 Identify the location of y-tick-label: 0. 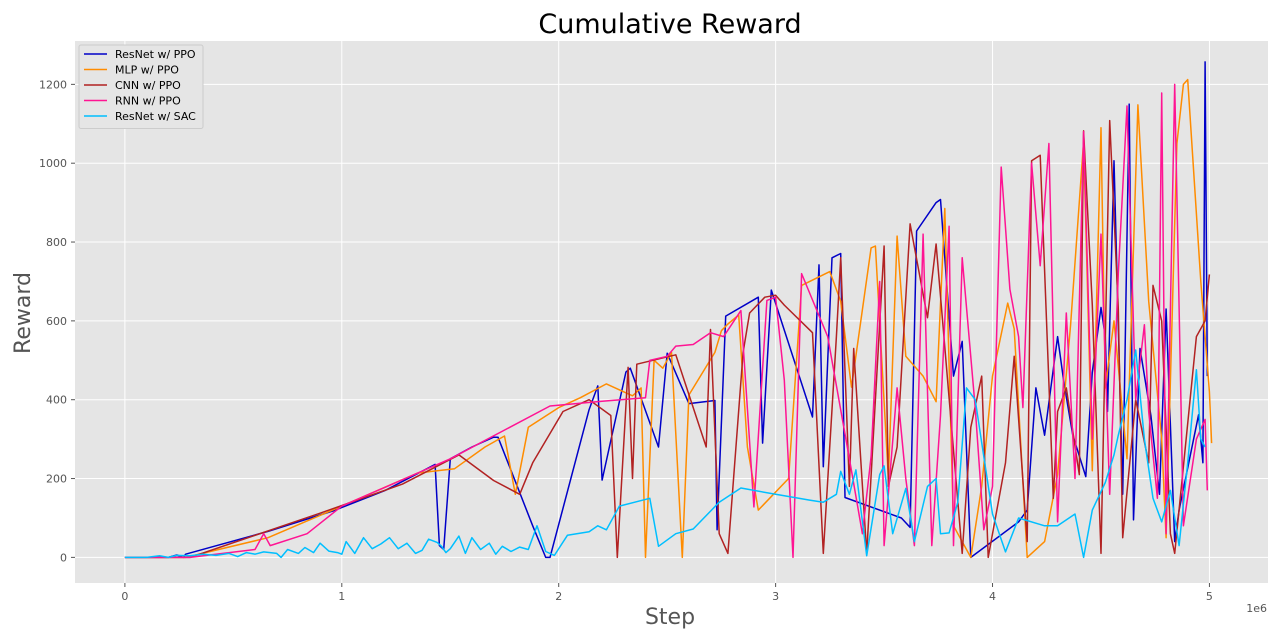
(63, 557).